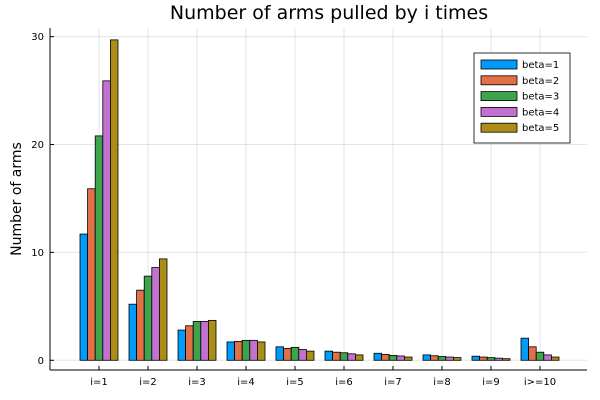  What do you see at coordinates (351, 357) in the screenshot?
I see `bar-beta=4-i=6` at bounding box center [351, 357].